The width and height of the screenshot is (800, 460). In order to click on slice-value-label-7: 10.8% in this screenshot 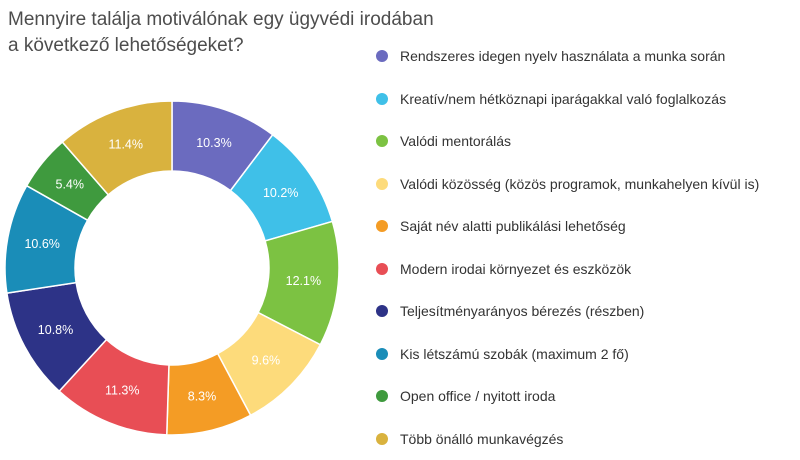, I will do `click(55, 330)`.